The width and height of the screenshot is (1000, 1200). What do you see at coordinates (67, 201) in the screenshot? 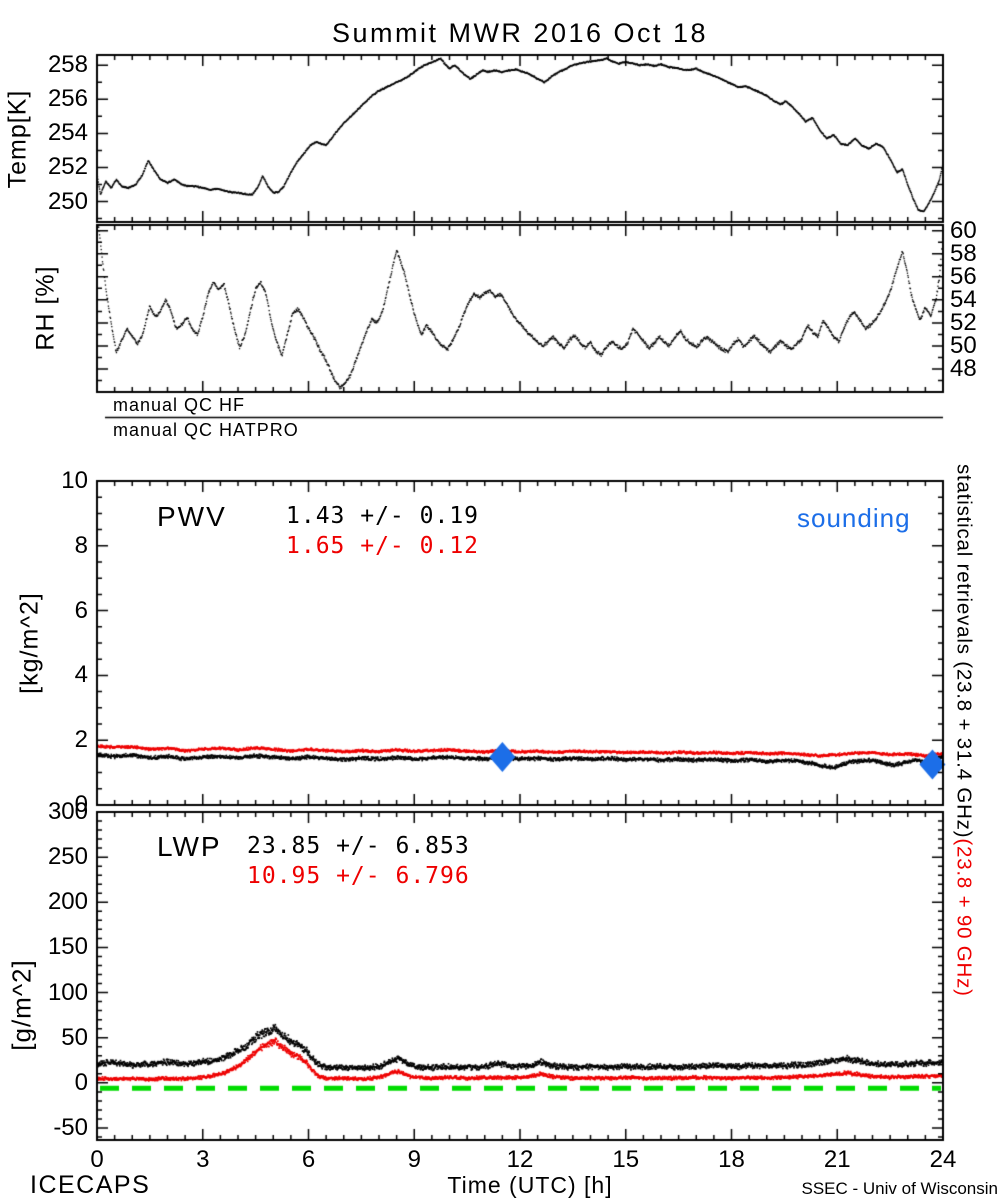
I see `temp-y-tick-label: 250` at bounding box center [67, 201].